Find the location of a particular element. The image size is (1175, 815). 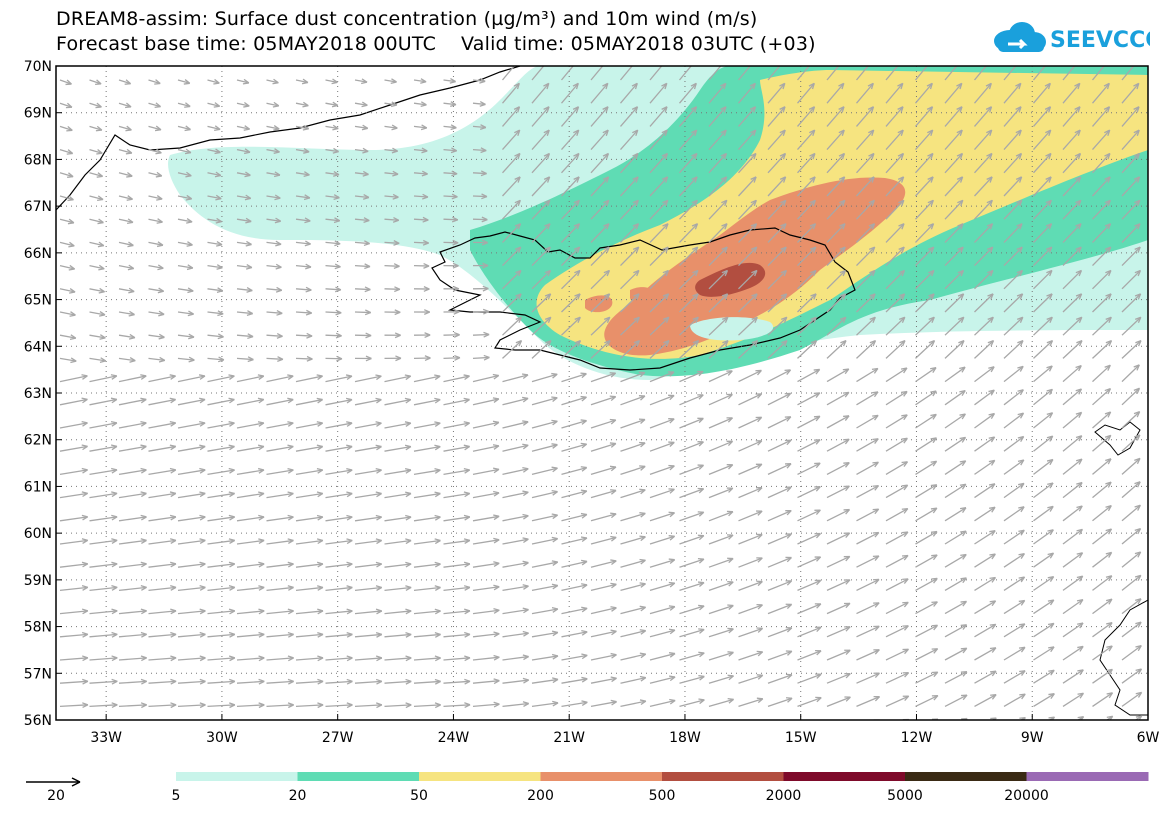

colorbar-label: 20000 is located at coordinates (1026, 796).